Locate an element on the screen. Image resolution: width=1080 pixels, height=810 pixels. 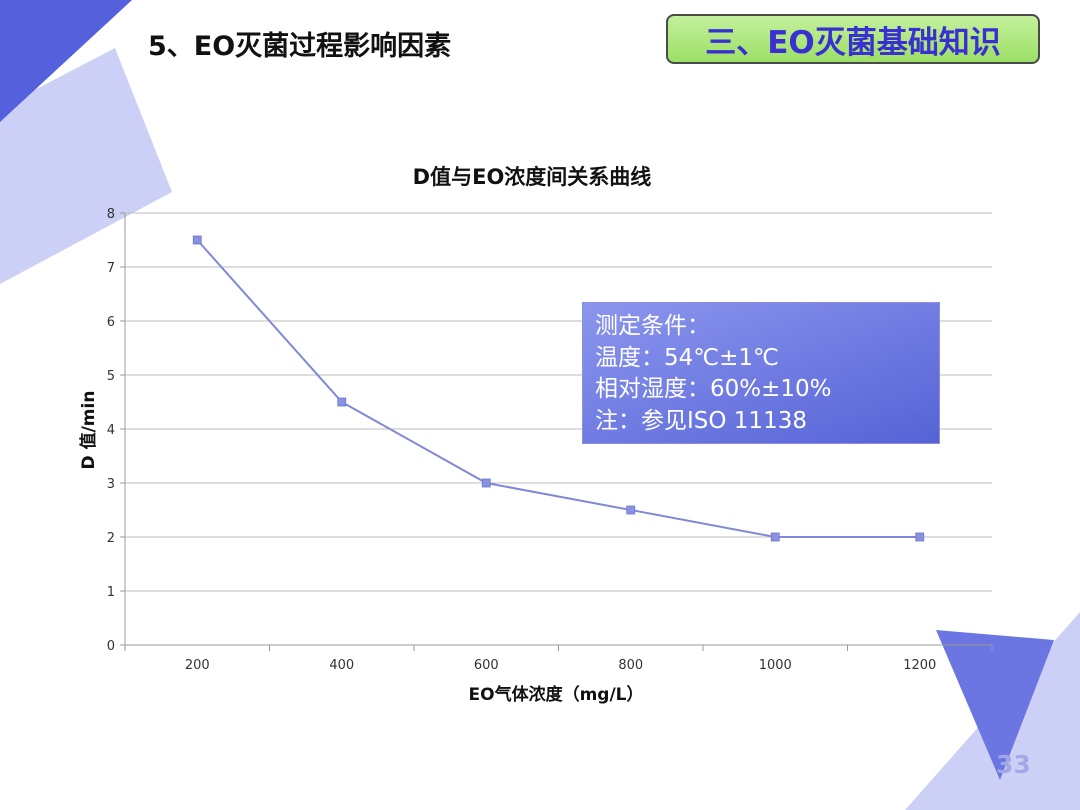
x-tick-labels: 200 400 600 800 1000 1200 is located at coordinates (560, 665).